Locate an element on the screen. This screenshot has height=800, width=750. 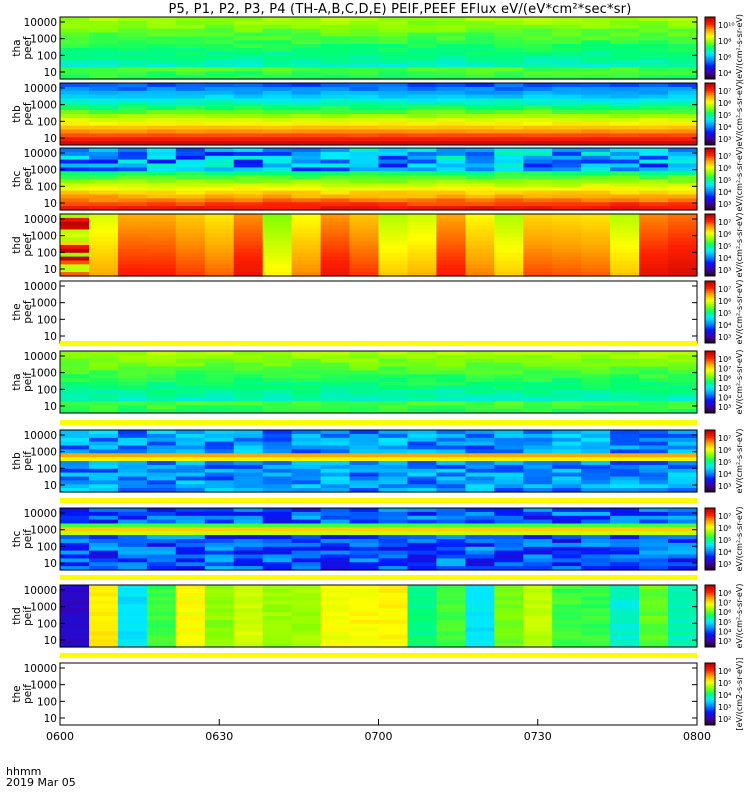
colorbar-tick-label: 10⁵ is located at coordinates (724, 180).